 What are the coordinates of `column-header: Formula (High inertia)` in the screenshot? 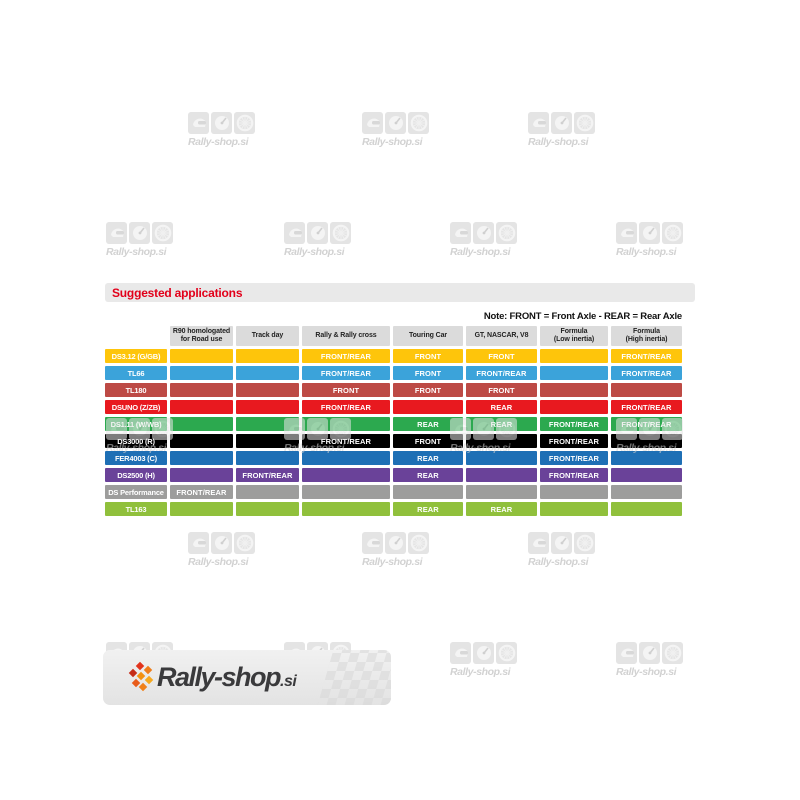 It's located at (646, 336).